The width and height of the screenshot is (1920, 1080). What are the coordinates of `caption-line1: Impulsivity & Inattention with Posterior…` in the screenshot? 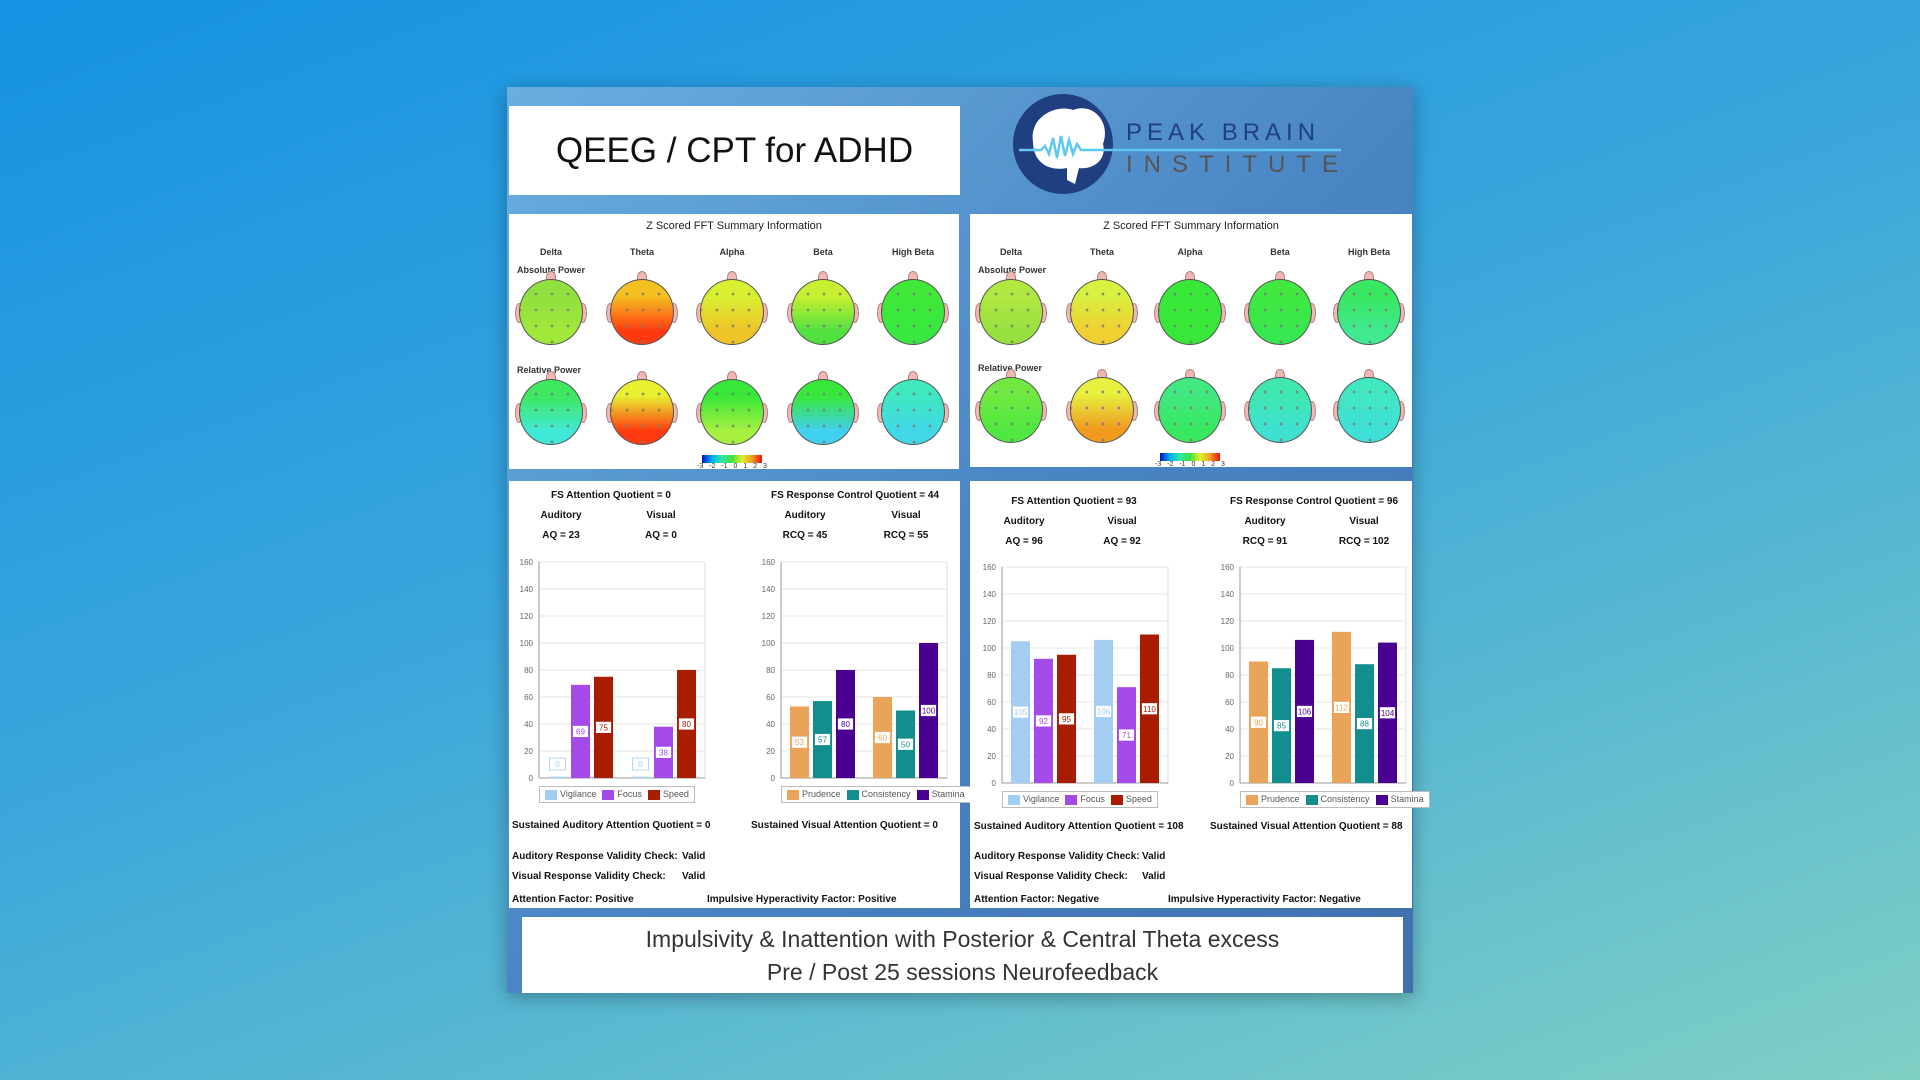 It's located at (962, 939).